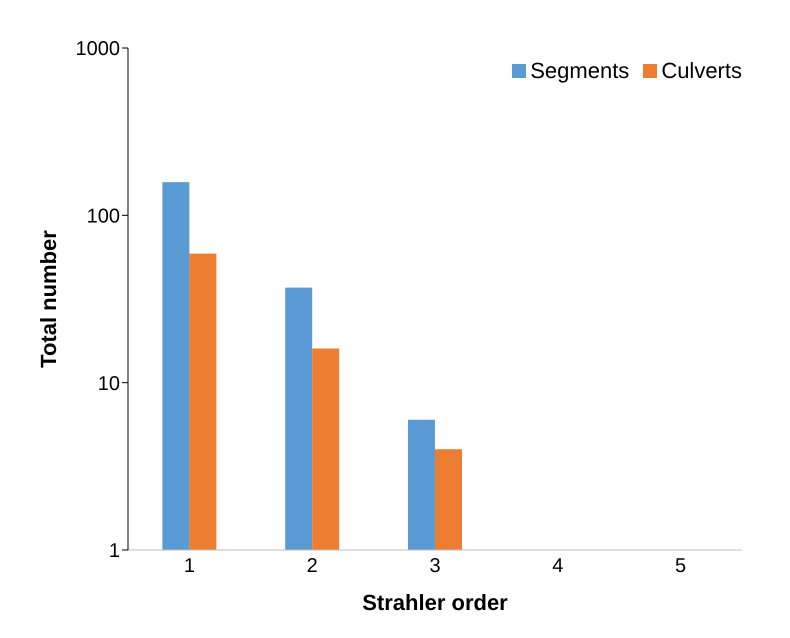 Image resolution: width=790 pixels, height=638 pixels. I want to click on y-axis-title: Total number, so click(48, 299).